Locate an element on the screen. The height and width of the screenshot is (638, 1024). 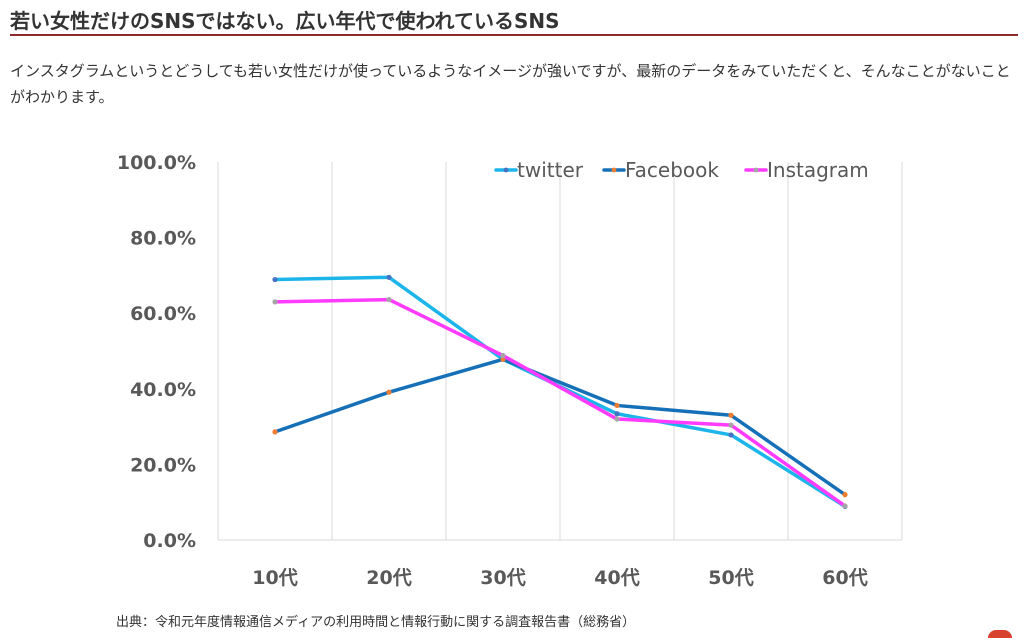
x-tick-label: 10代 is located at coordinates (274, 578).